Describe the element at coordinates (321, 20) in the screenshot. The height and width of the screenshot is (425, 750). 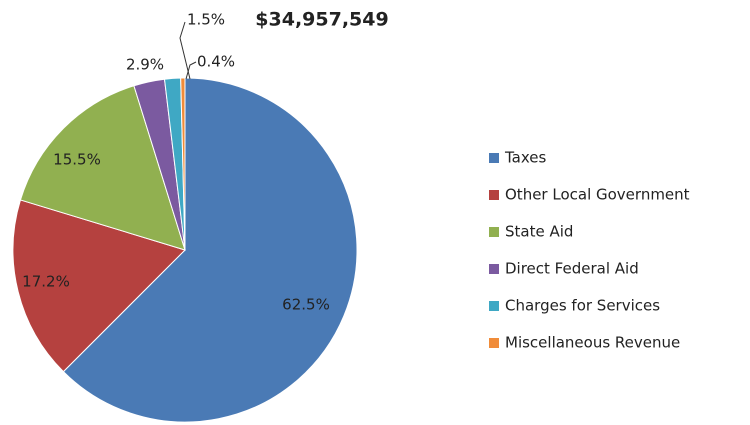
I see `chart-title: $34,957,549` at that location.